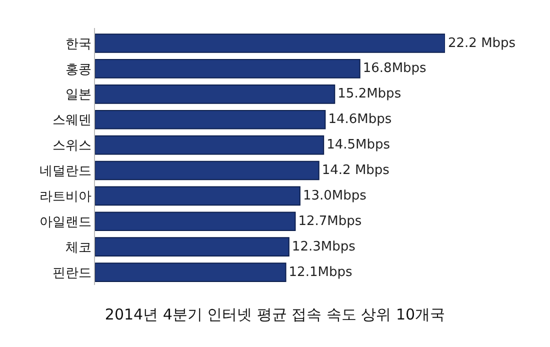  Describe the element at coordinates (320, 272) in the screenshot. I see `data-label: 12.1Mbps` at that location.